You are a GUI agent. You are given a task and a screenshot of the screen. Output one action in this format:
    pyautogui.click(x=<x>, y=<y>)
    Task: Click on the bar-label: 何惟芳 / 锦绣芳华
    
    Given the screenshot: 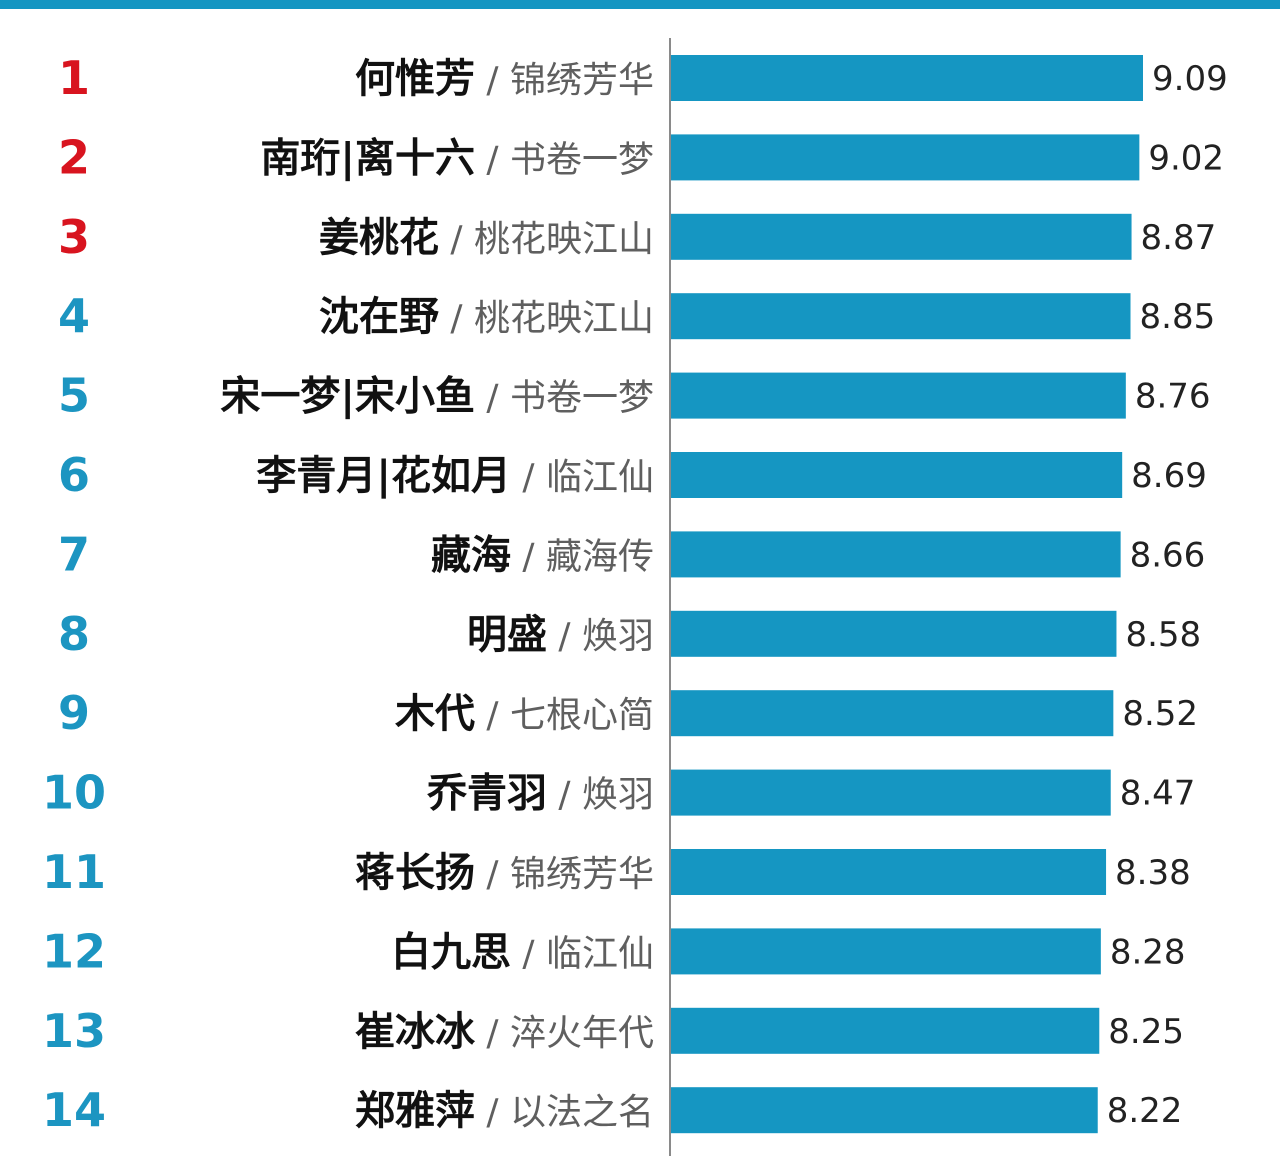 What is the action you would take?
    pyautogui.click(x=504, y=79)
    